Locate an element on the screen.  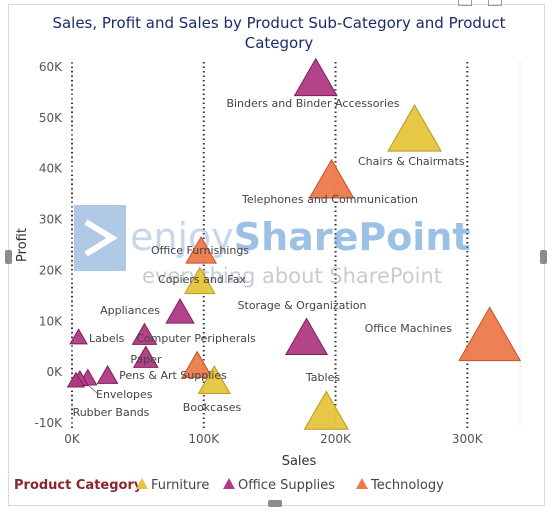
x-tick-label: 0K is located at coordinates (72, 439).